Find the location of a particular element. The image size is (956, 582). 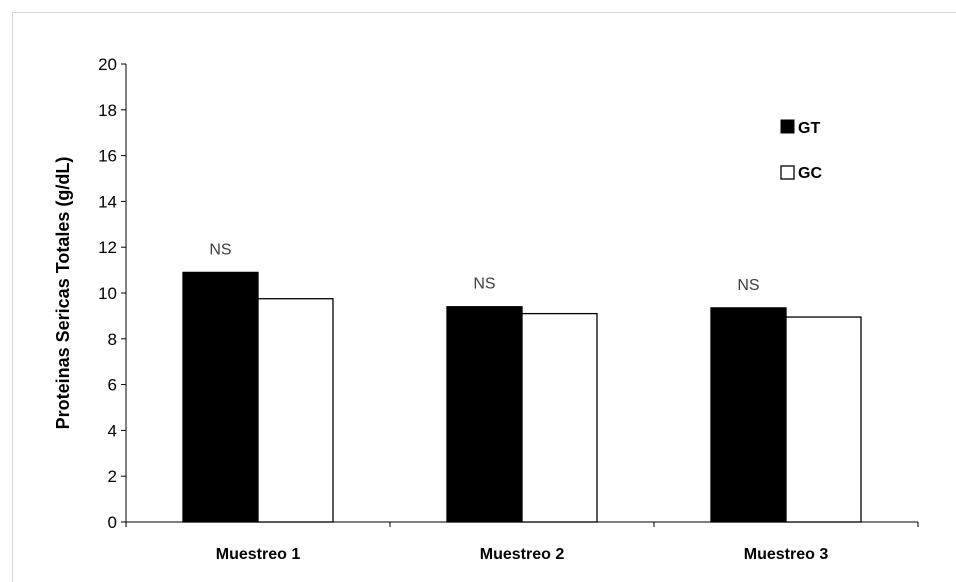

y-tick-label: 20 is located at coordinates (107, 64).